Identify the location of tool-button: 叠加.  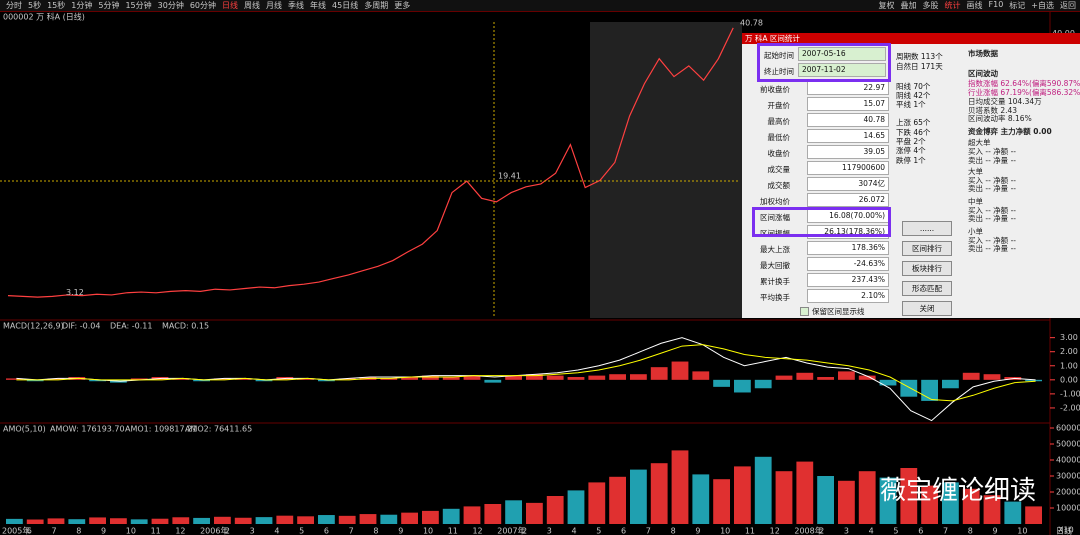
(908, 5).